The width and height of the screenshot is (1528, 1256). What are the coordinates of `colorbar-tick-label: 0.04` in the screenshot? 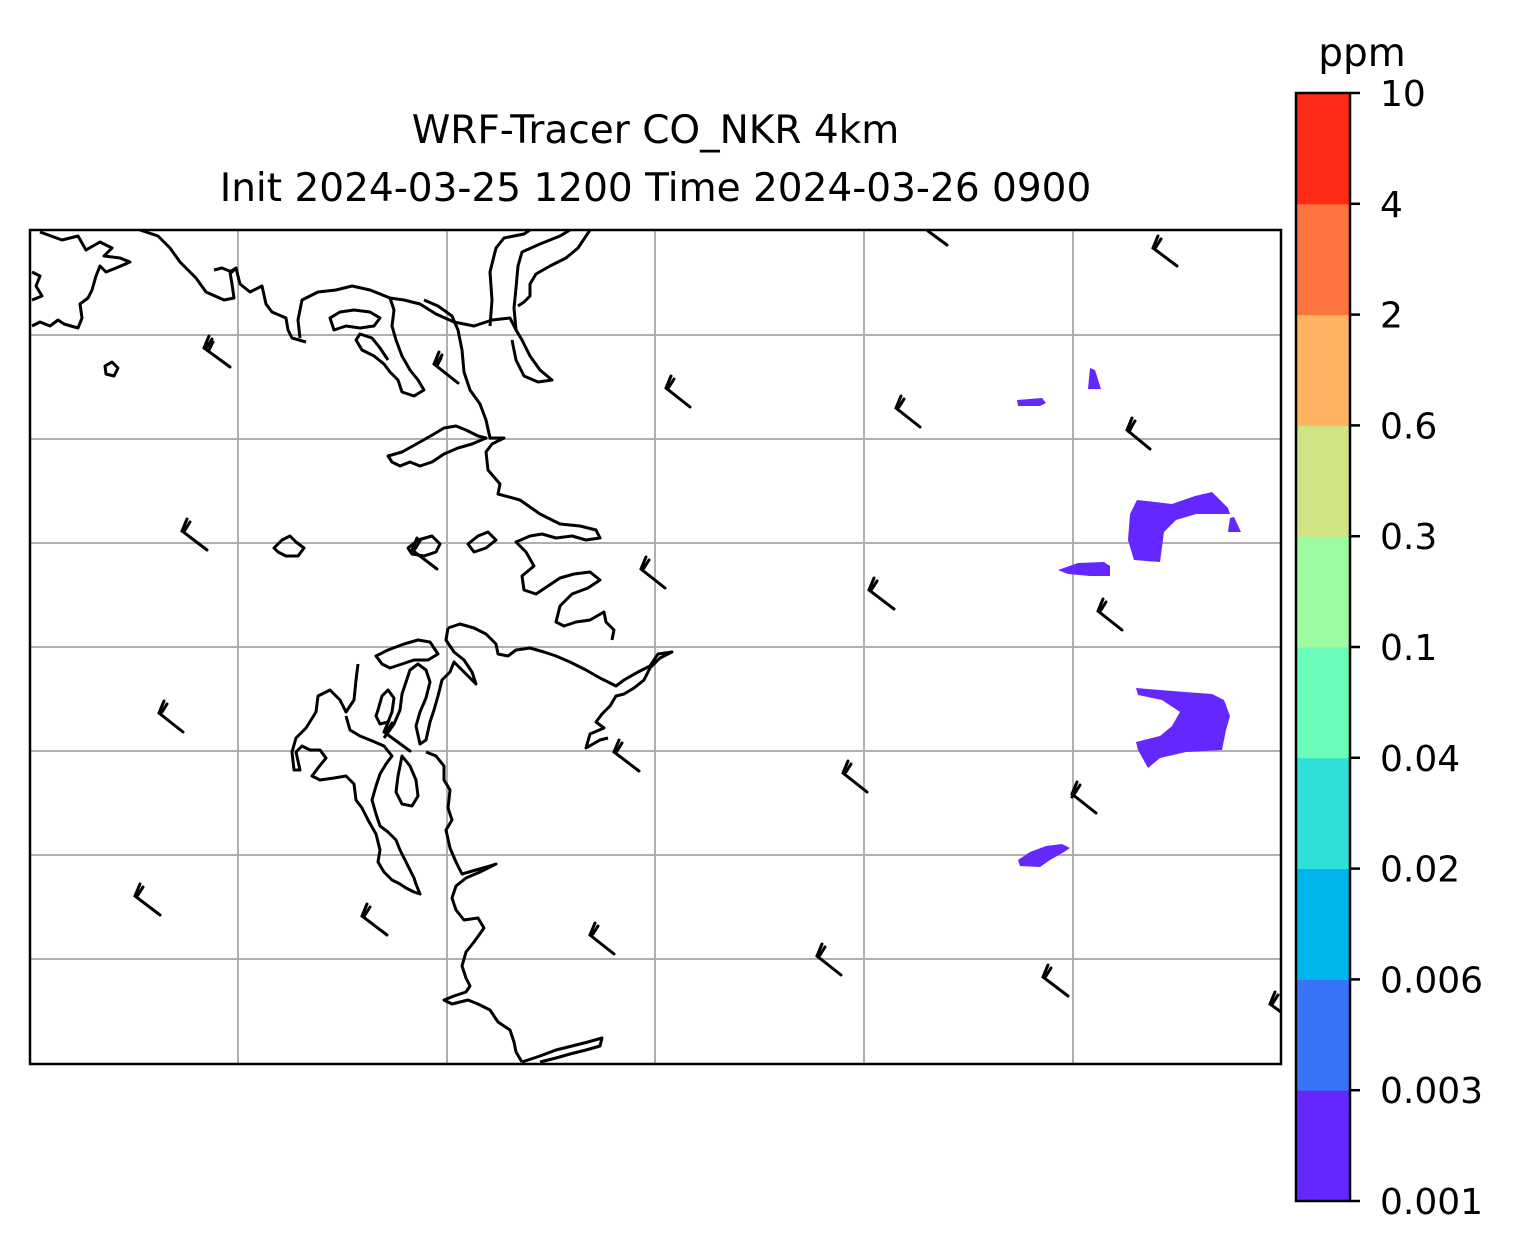 It's located at (1420, 759).